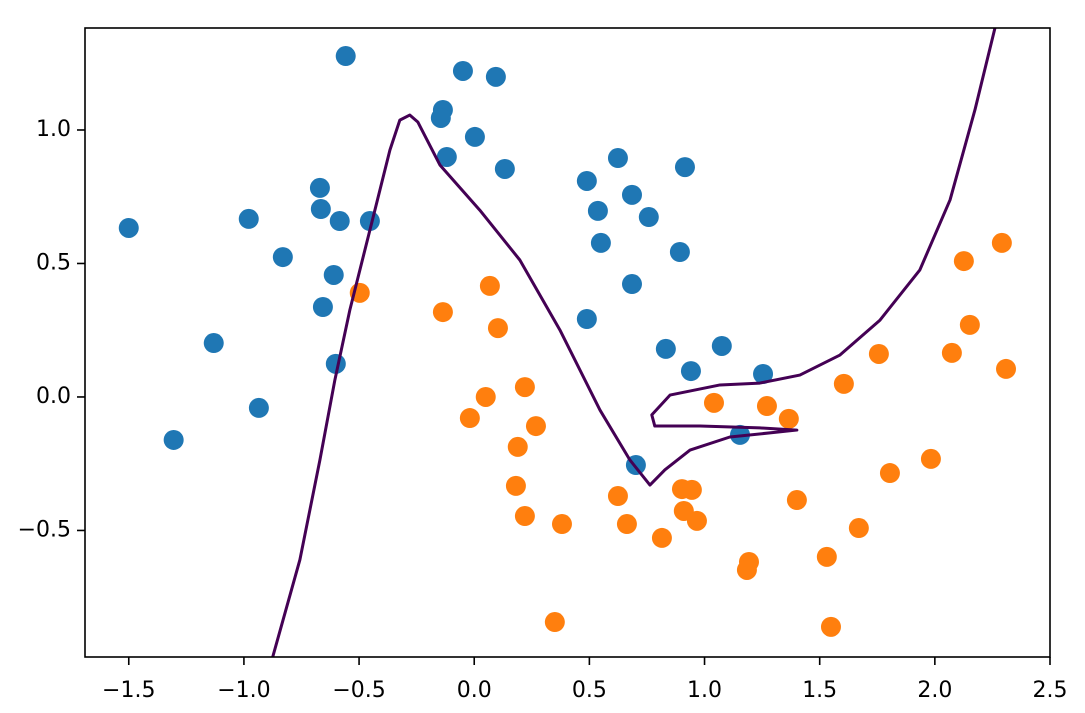 The height and width of the screenshot is (713, 1085). Describe the element at coordinates (474, 690) in the screenshot. I see `x-tick-label: 0.0` at that location.